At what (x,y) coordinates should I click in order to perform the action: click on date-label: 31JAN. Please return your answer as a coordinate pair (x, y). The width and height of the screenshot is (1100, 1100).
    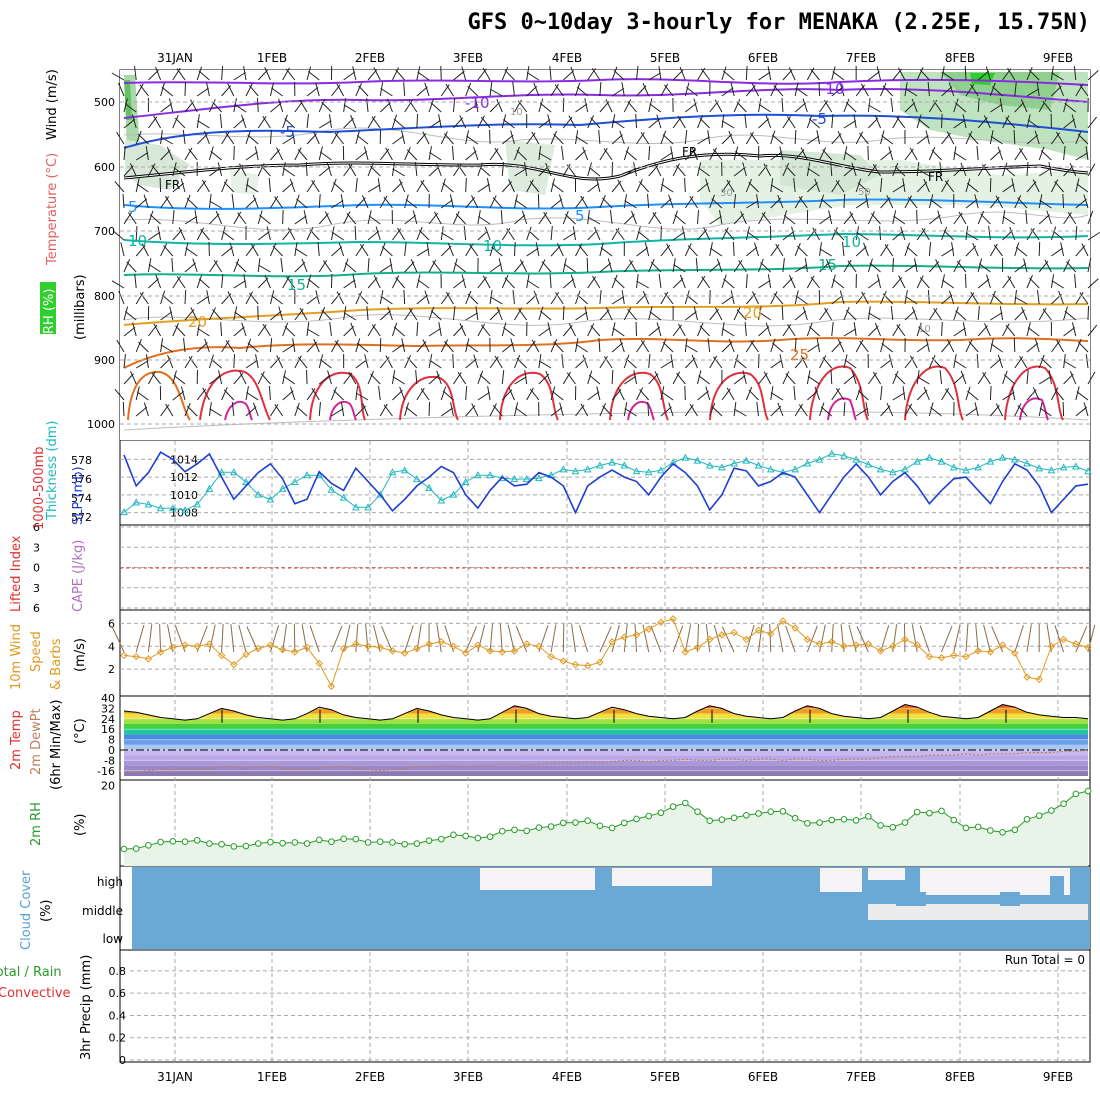
    Looking at the image, I should click on (175, 1077).